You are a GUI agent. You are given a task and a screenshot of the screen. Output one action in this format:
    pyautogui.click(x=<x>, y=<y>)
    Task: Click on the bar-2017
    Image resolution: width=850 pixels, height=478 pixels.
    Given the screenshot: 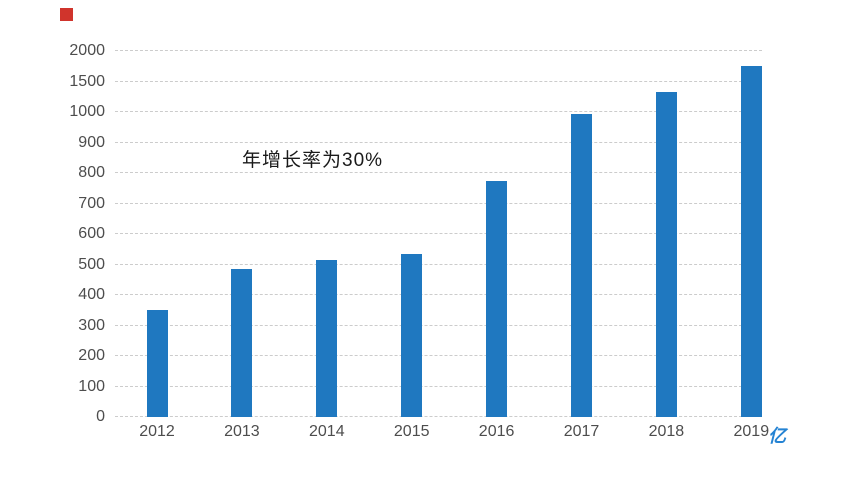 What is the action you would take?
    pyautogui.click(x=581, y=265)
    